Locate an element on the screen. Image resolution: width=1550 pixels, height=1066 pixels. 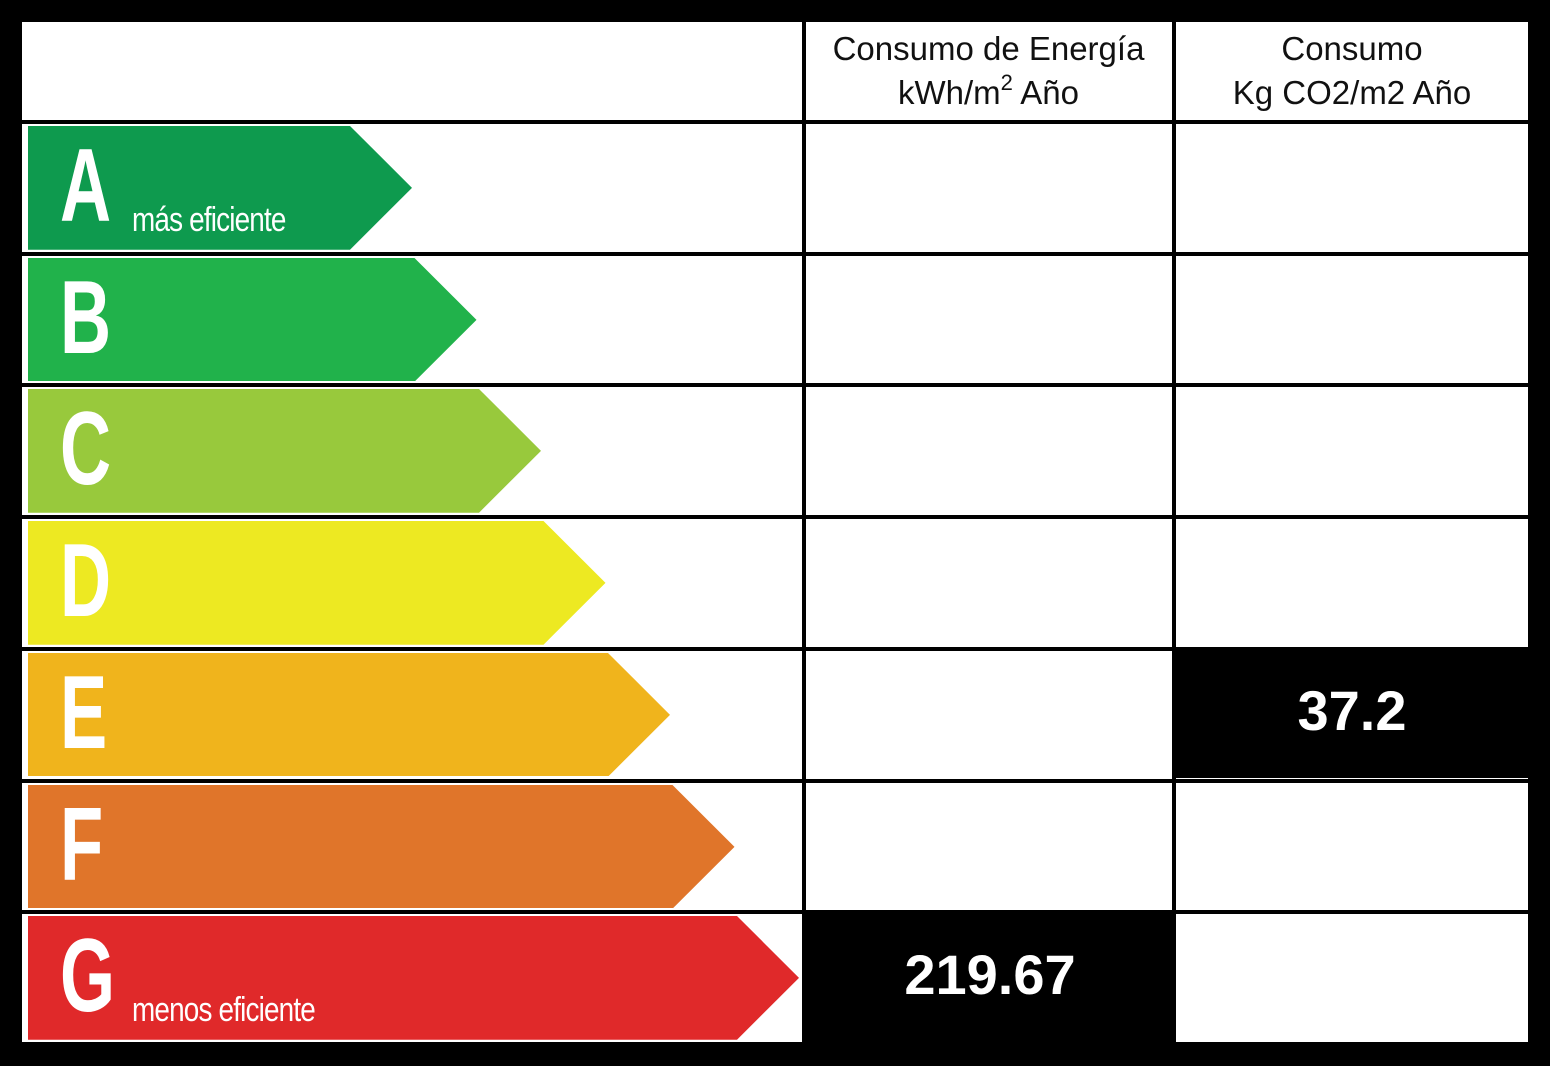
rating-letter: D is located at coordinates (86, 581).